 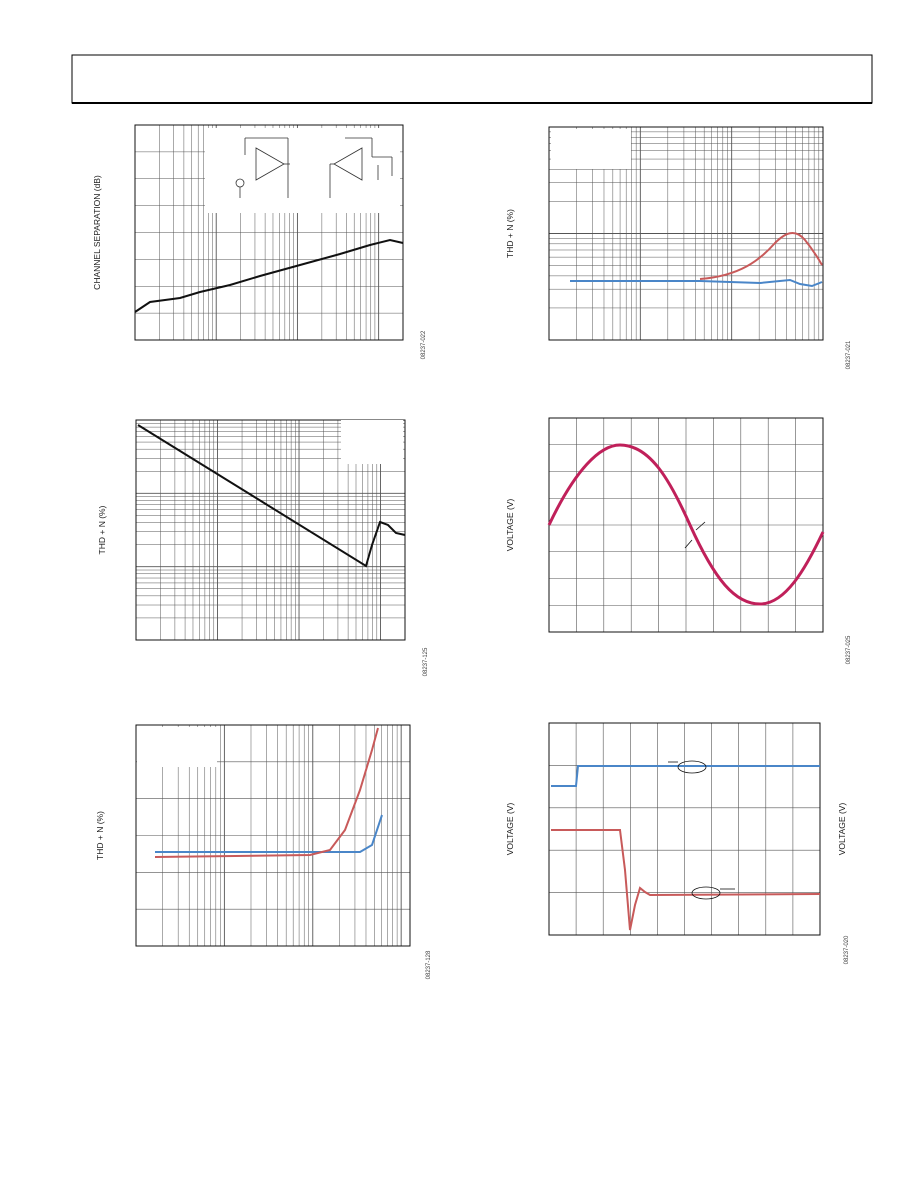 What do you see at coordinates (426, 661) in the screenshot?
I see `figure-code: 08237-125` at bounding box center [426, 661].